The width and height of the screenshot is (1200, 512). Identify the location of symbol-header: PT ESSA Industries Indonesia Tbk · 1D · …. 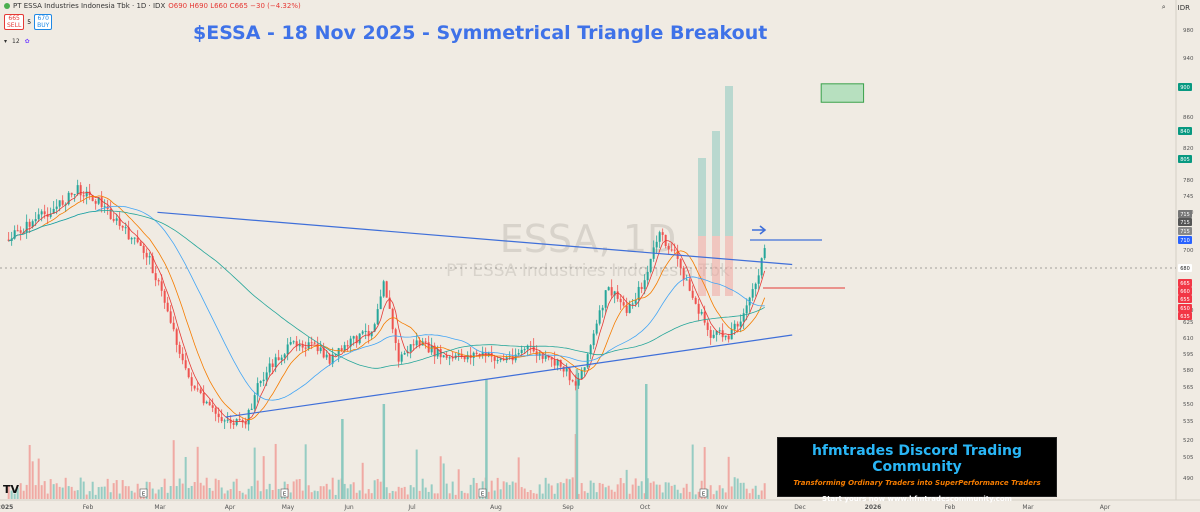
(152, 6).